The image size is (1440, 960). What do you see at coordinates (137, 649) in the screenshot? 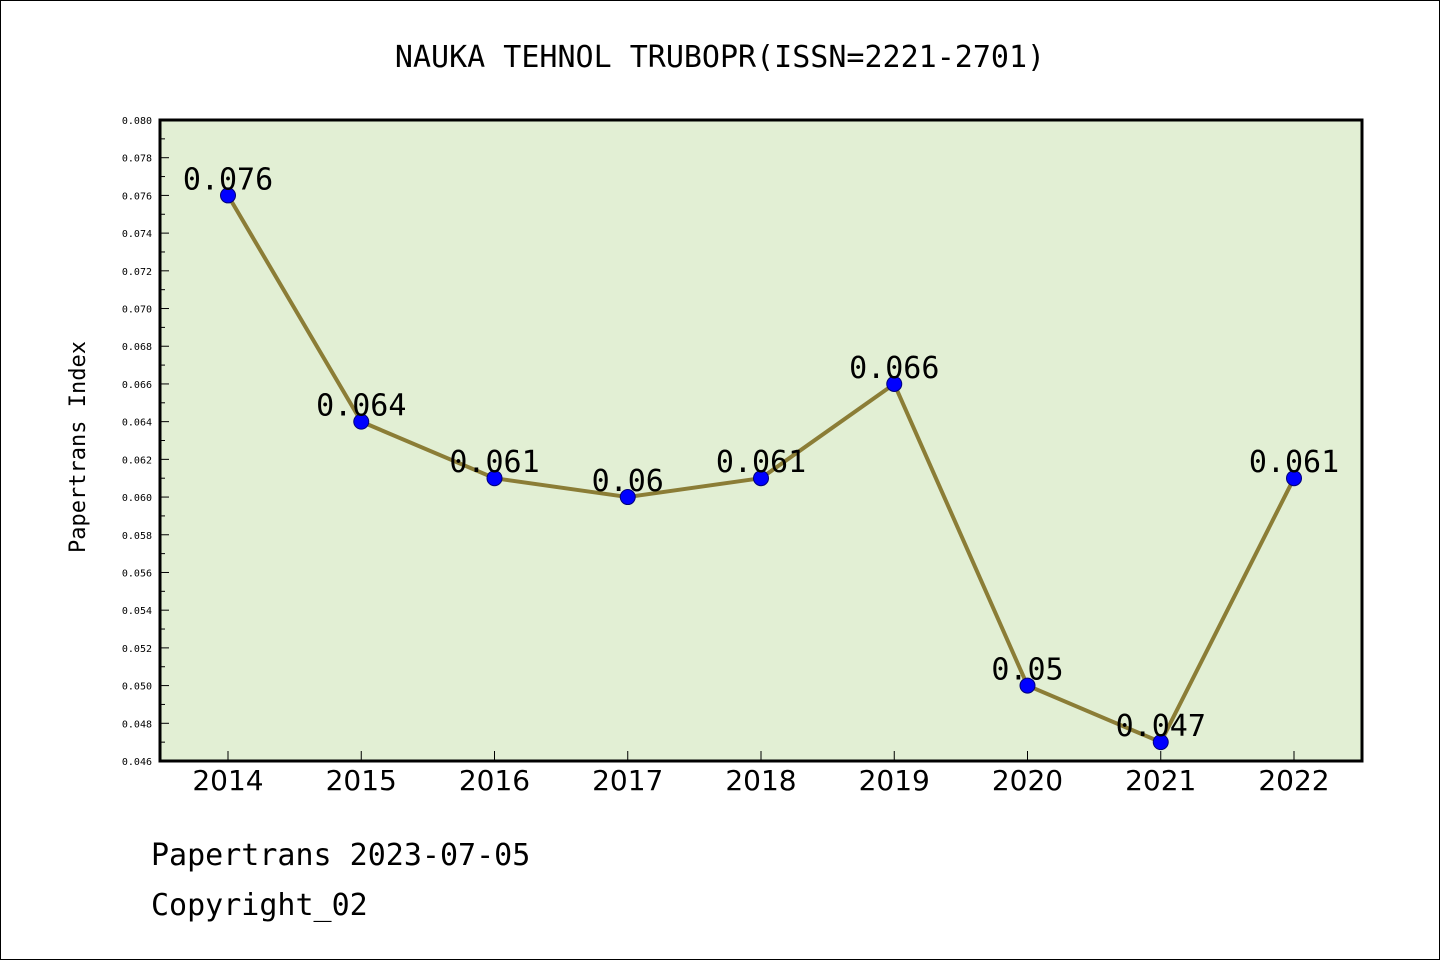
I see `y-tick-label: 0.052` at bounding box center [137, 649].